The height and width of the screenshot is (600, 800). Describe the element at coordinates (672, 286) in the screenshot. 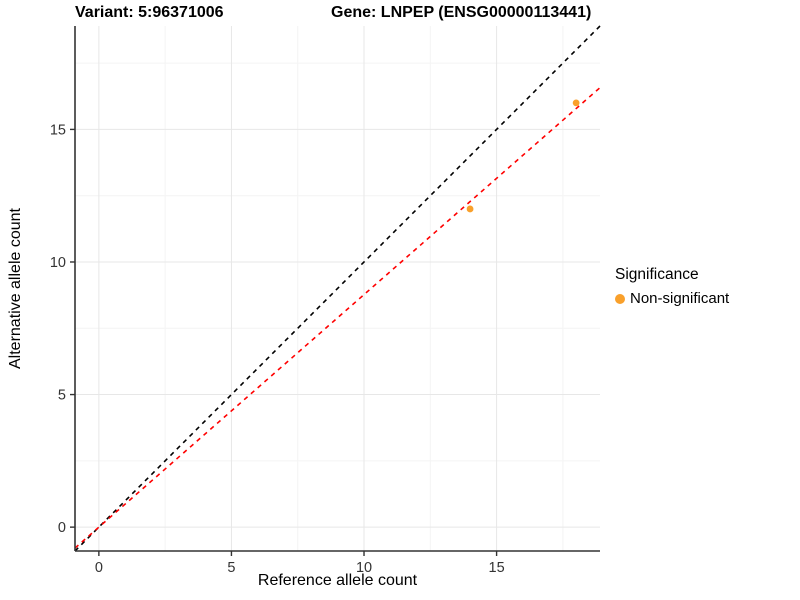

I see `legend: Significance Non-significant` at that location.